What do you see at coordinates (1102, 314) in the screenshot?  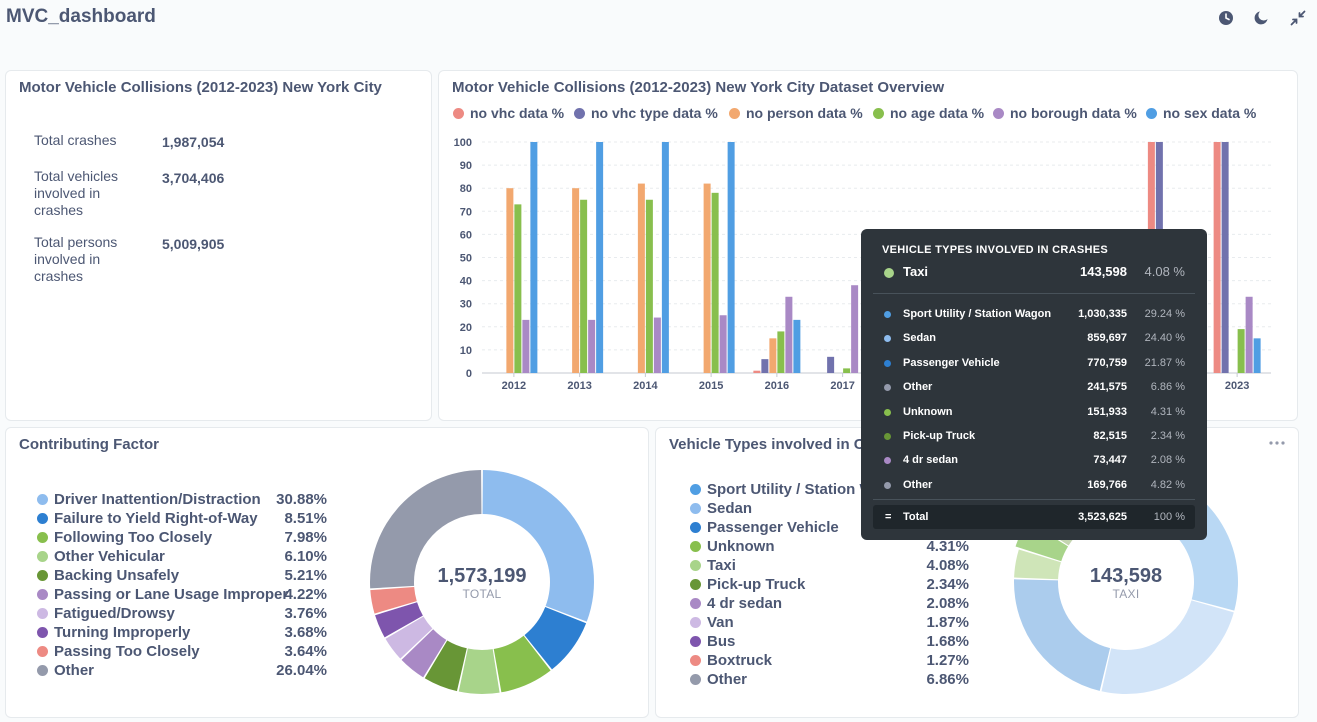 I see `tooltip-row-value: 1,030,335` at bounding box center [1102, 314].